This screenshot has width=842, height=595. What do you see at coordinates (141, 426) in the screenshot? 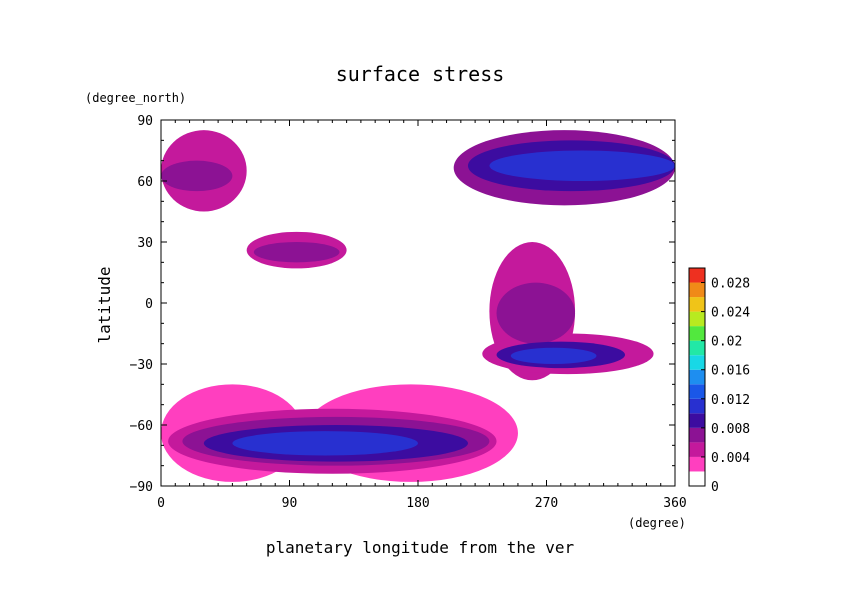
I see `y-tick-label: −60` at bounding box center [141, 426].